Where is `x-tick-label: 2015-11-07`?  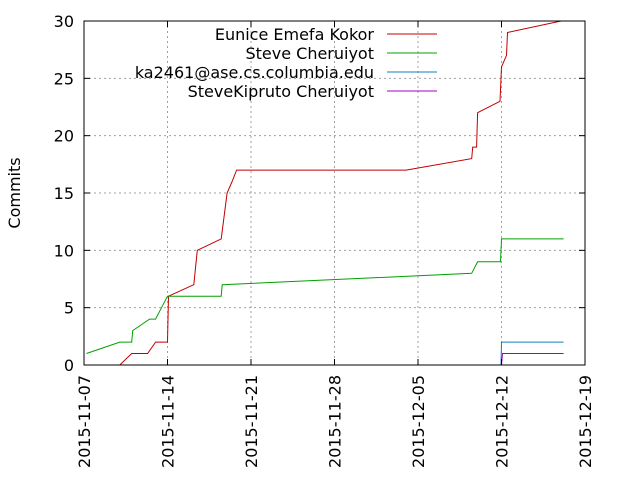
x-tick-label: 2015-11-07 is located at coordinates (84, 421).